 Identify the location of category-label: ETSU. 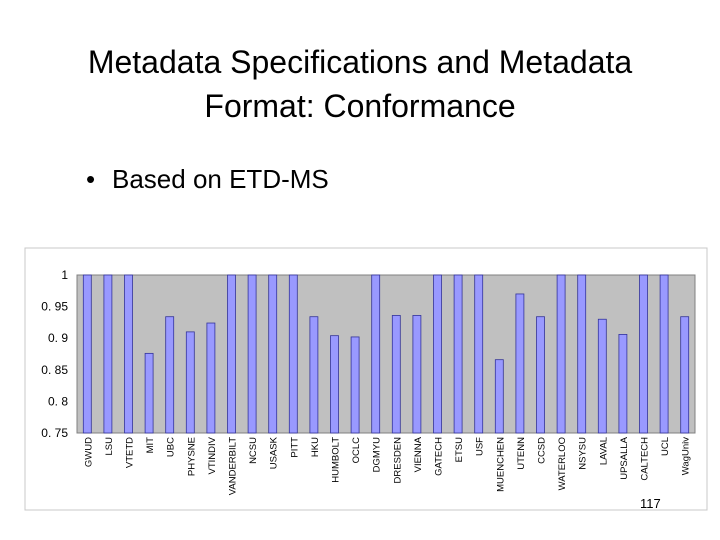
(459, 449).